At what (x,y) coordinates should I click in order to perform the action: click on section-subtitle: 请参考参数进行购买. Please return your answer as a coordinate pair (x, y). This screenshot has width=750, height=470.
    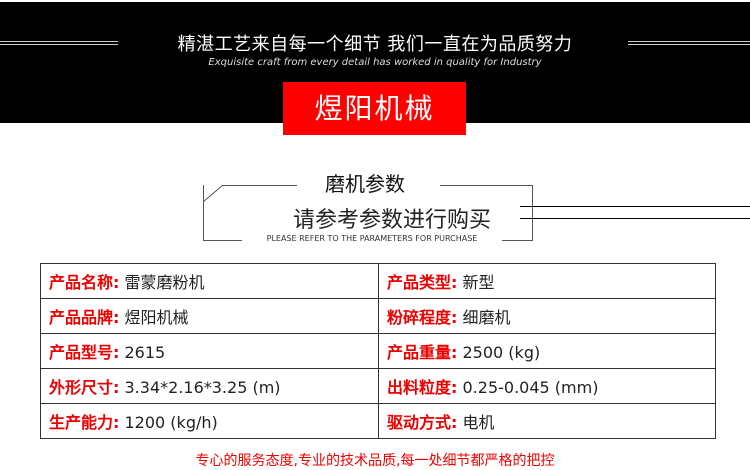
    Looking at the image, I should click on (391, 220).